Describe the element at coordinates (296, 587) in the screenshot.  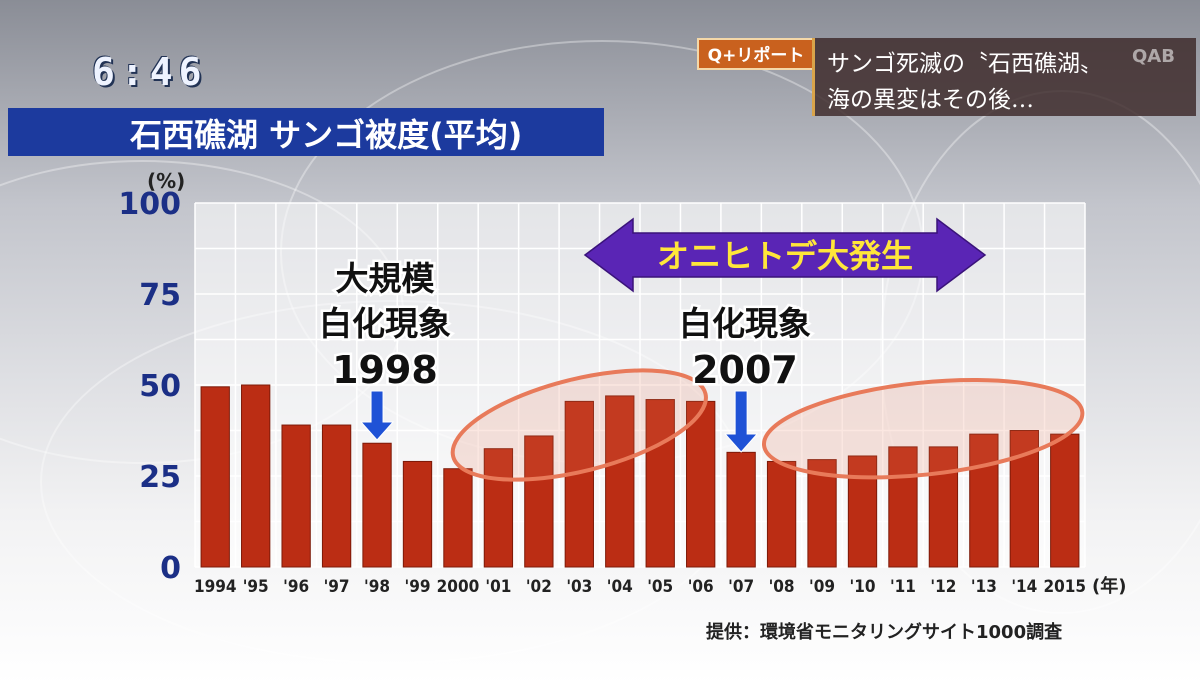
I see `x-tick-label: '96` at that location.